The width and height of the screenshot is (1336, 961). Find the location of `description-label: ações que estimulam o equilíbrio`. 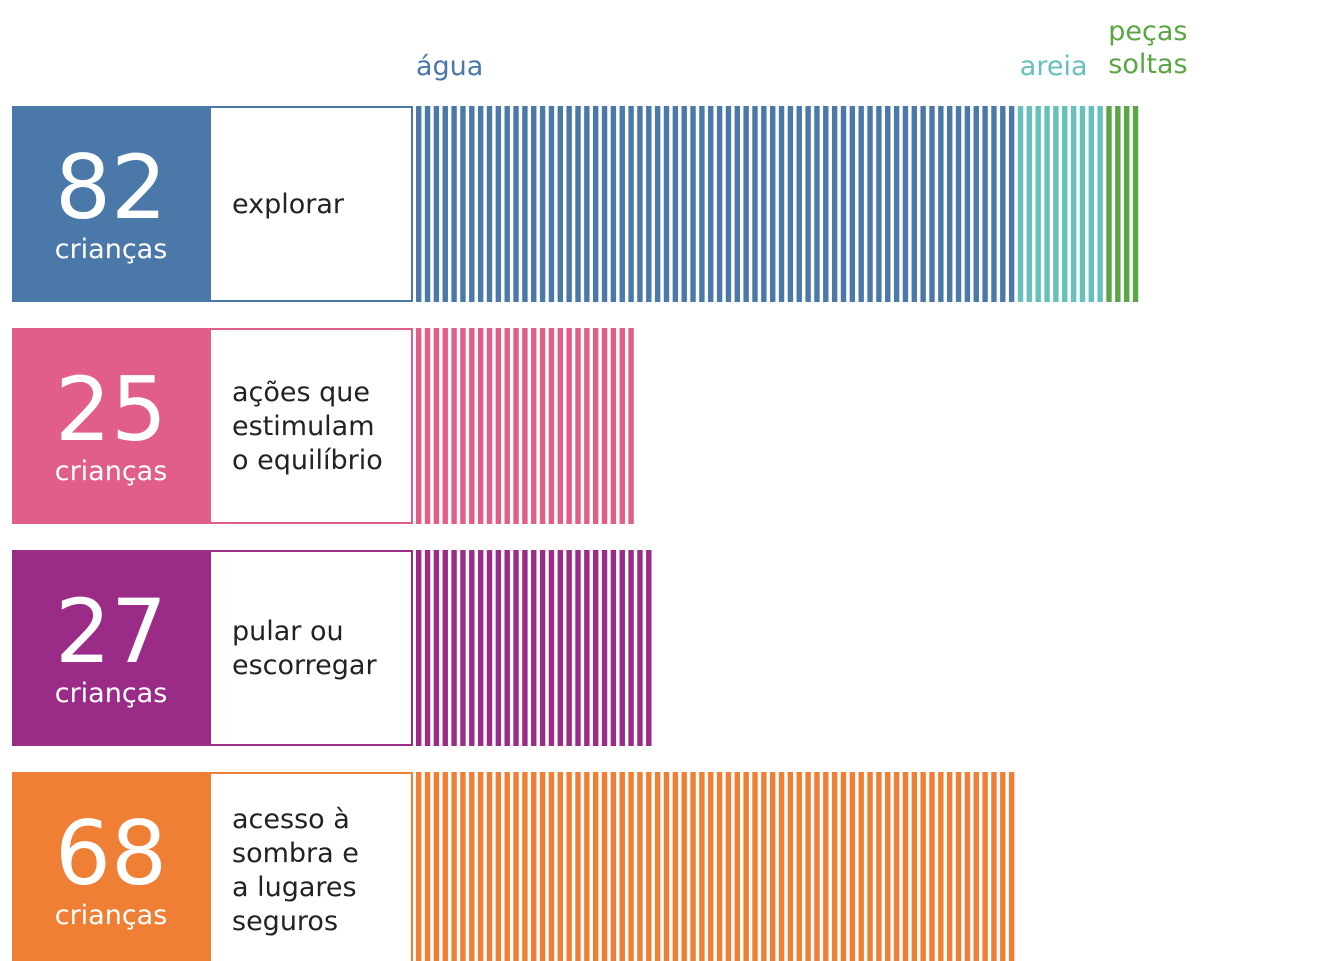

description-label: ações que estimulam o equilíbrio is located at coordinates (307, 426).